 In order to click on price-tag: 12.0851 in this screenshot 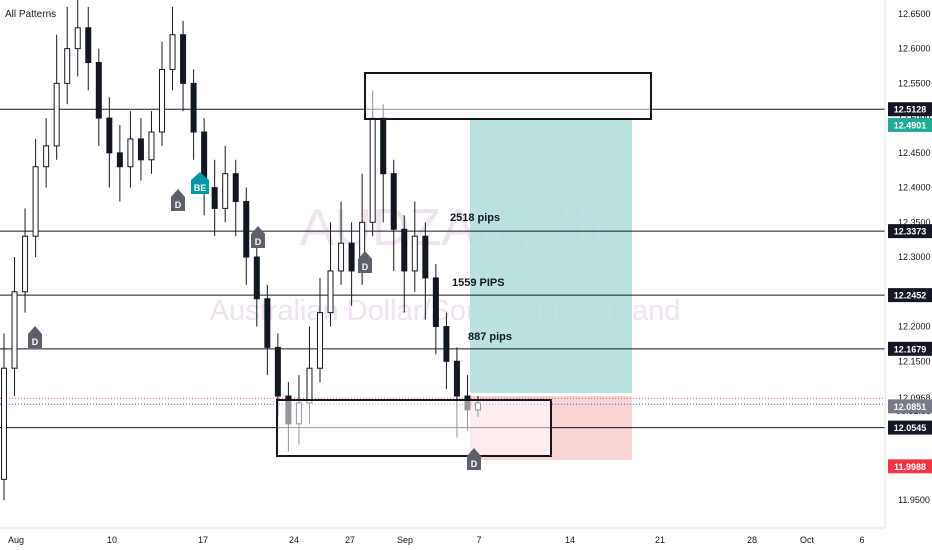, I will do `click(910, 406)`.